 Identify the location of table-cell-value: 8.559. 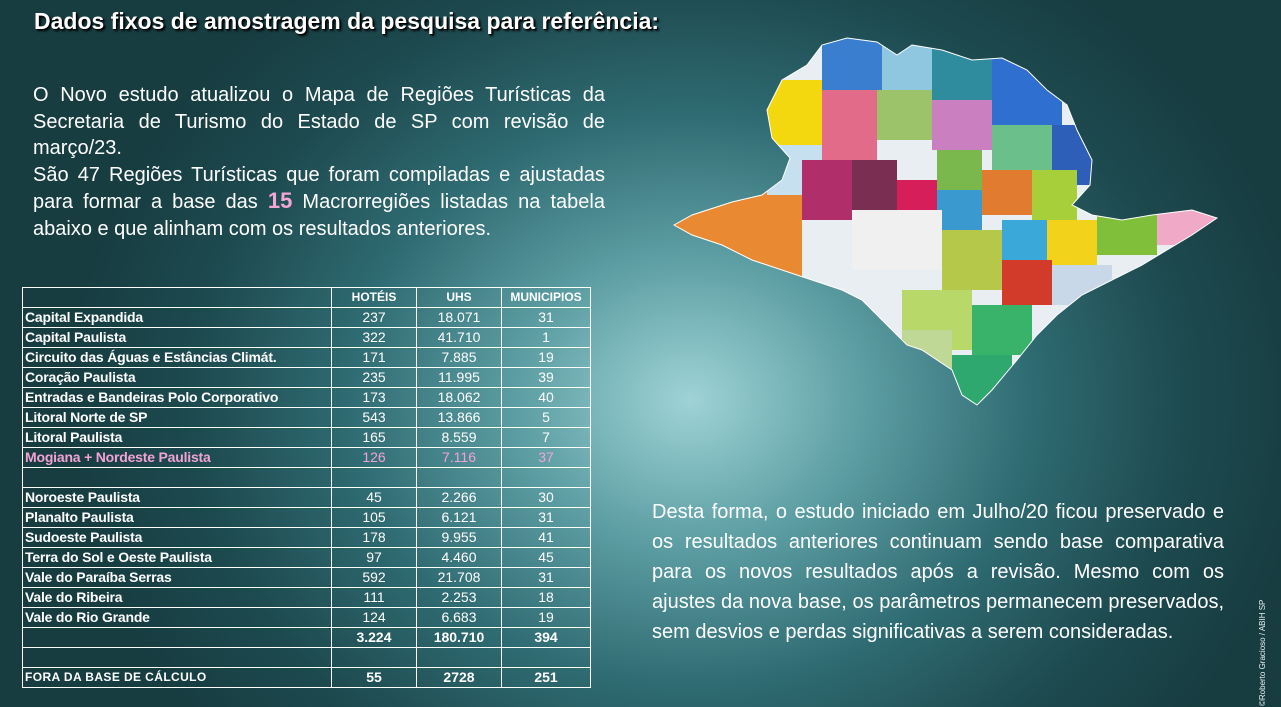
(459, 437).